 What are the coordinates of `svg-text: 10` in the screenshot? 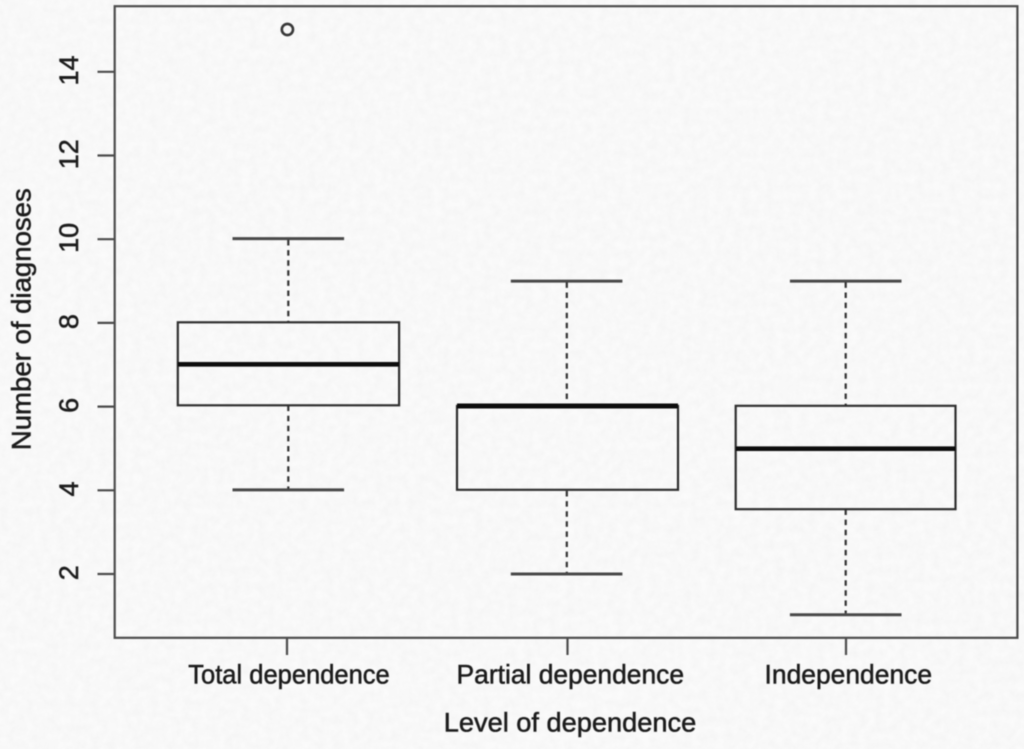 It's located at (69, 238).